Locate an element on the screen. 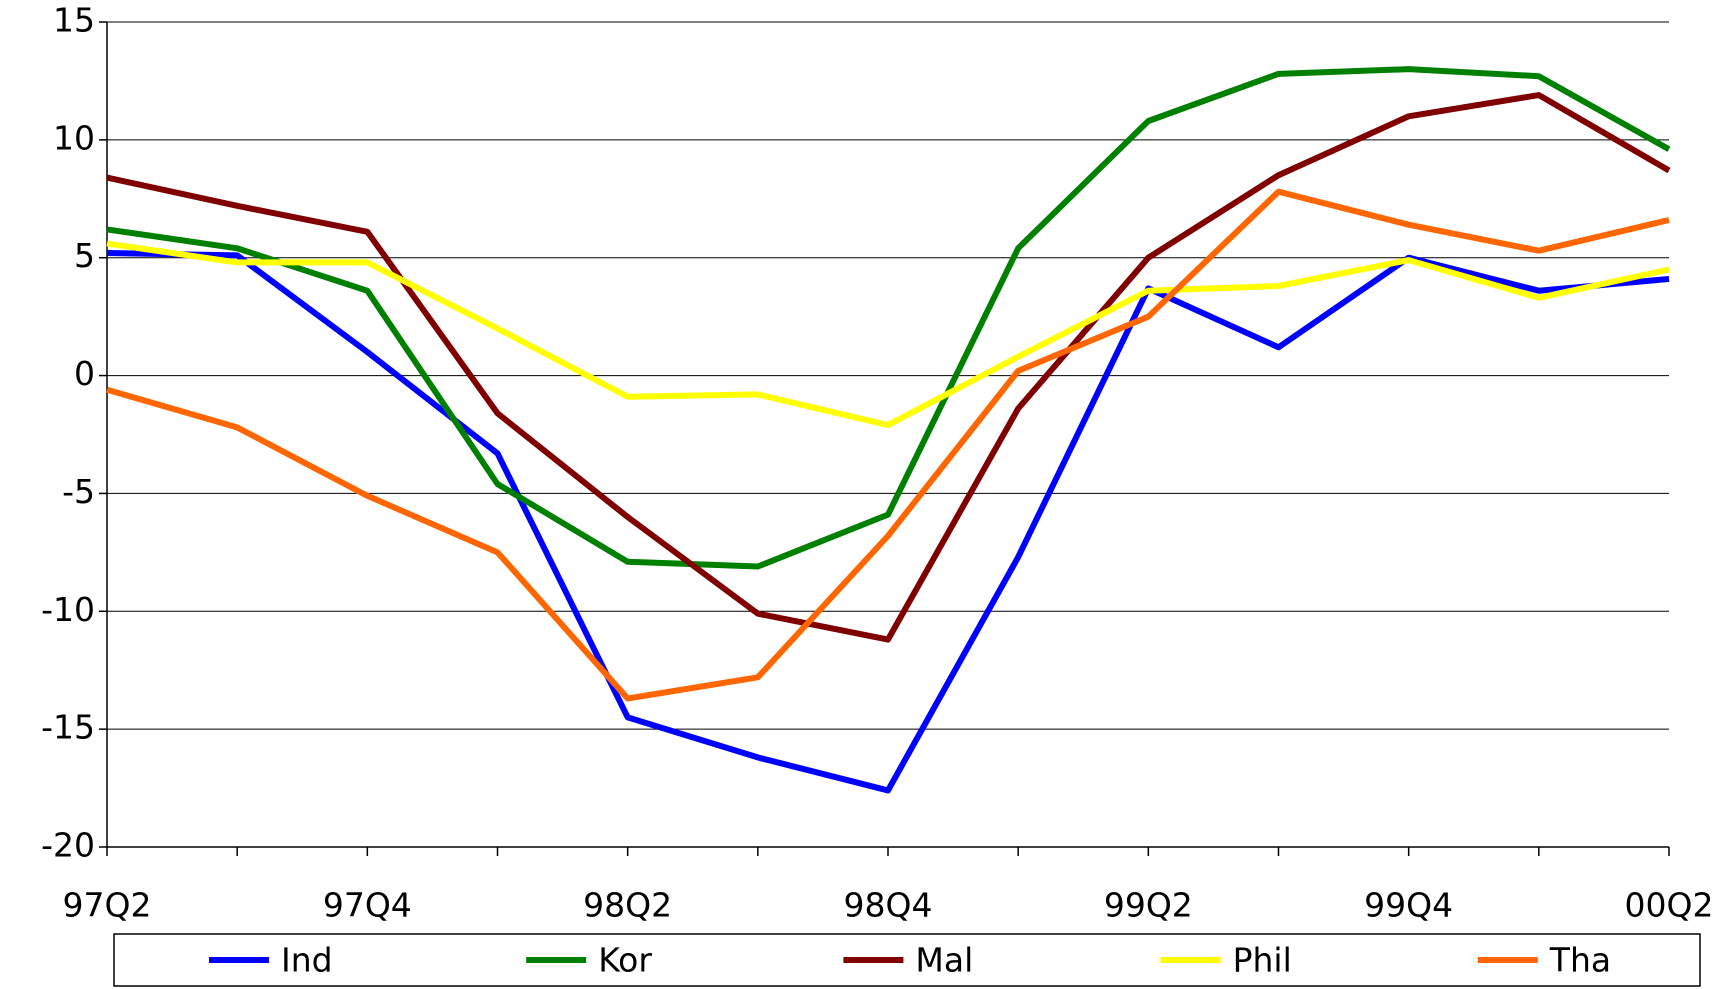 Image resolution: width=1726 pixels, height=989 pixels. x-tick-label: 99Q4 is located at coordinates (1408, 905).